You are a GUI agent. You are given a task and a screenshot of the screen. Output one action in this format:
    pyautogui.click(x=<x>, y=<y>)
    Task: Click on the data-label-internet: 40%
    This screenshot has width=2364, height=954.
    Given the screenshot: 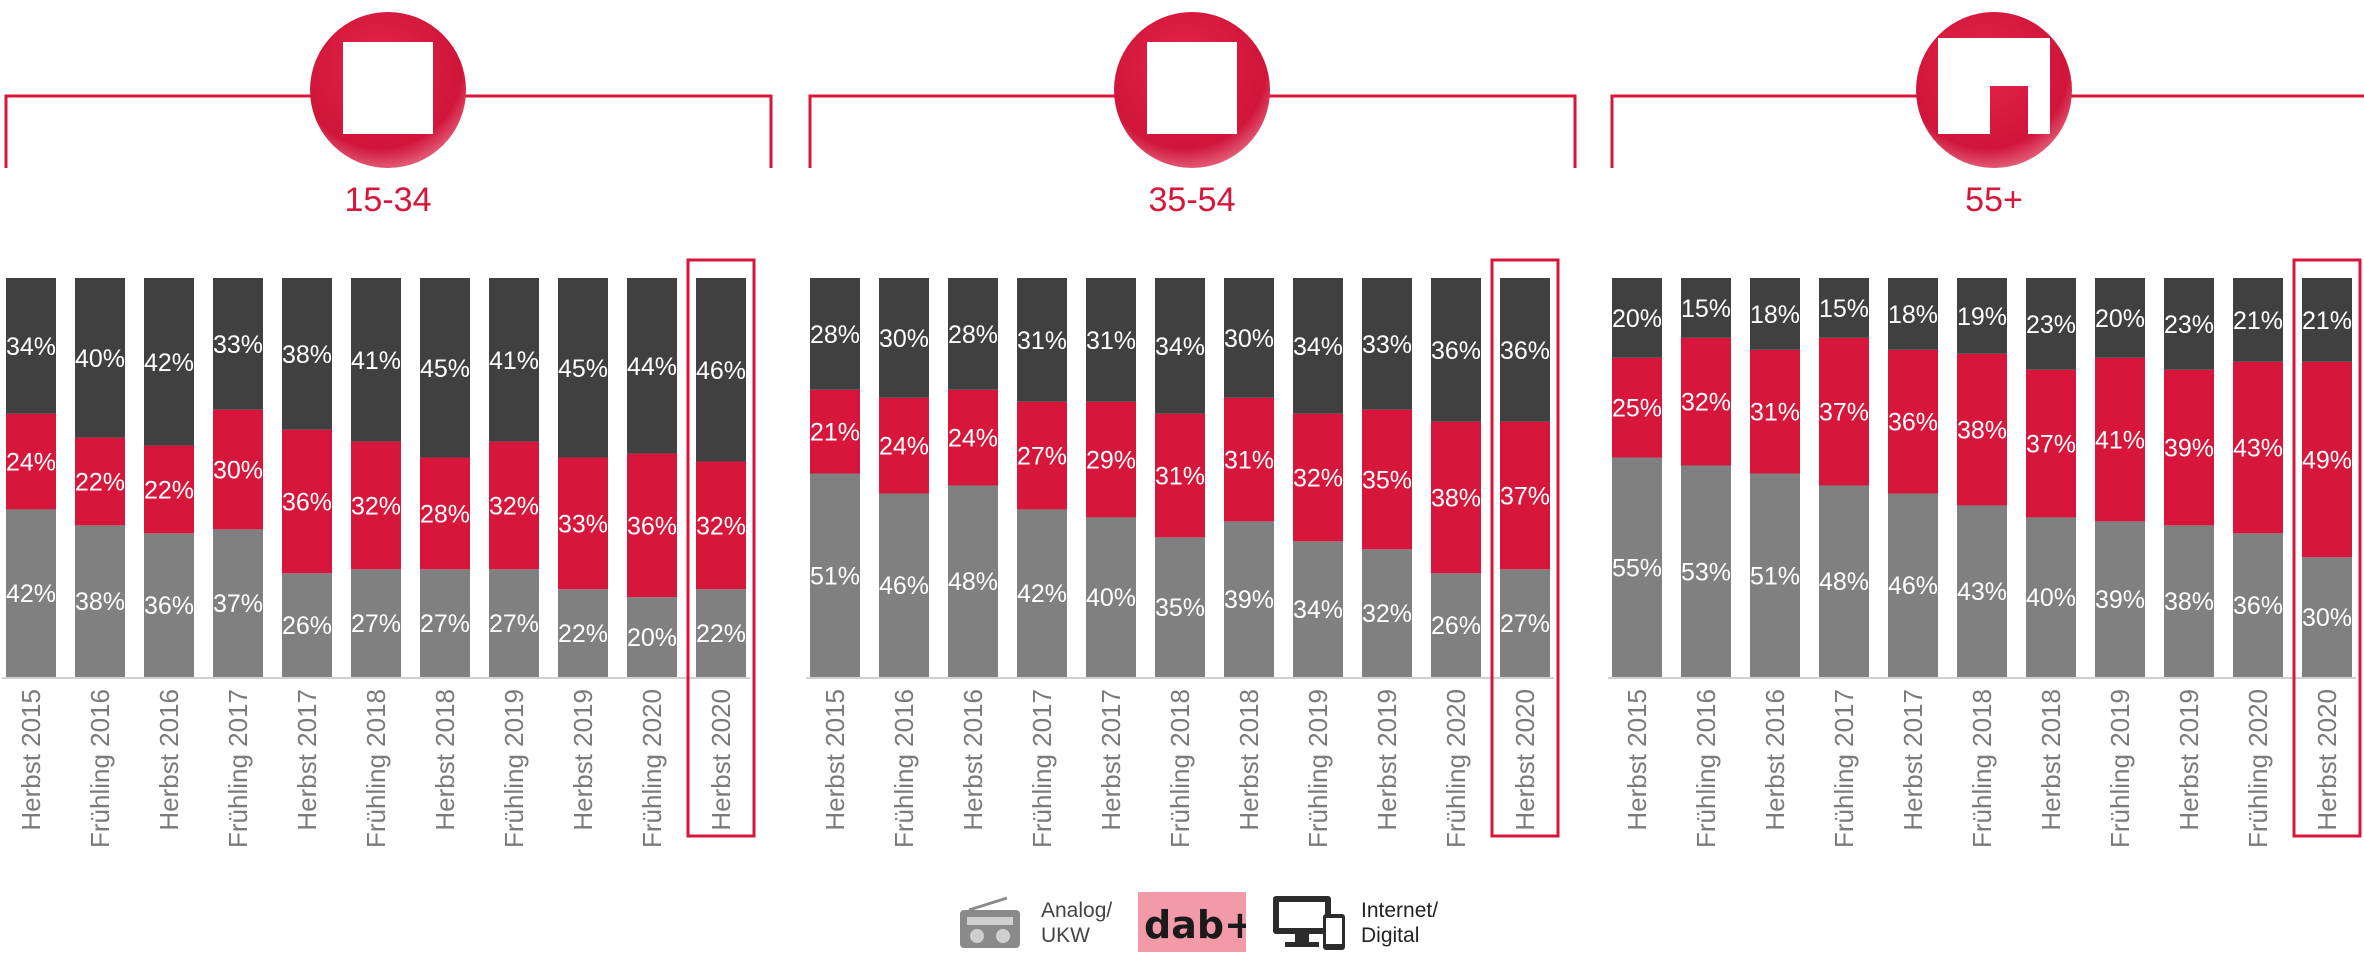 What is the action you would take?
    pyautogui.click(x=100, y=359)
    